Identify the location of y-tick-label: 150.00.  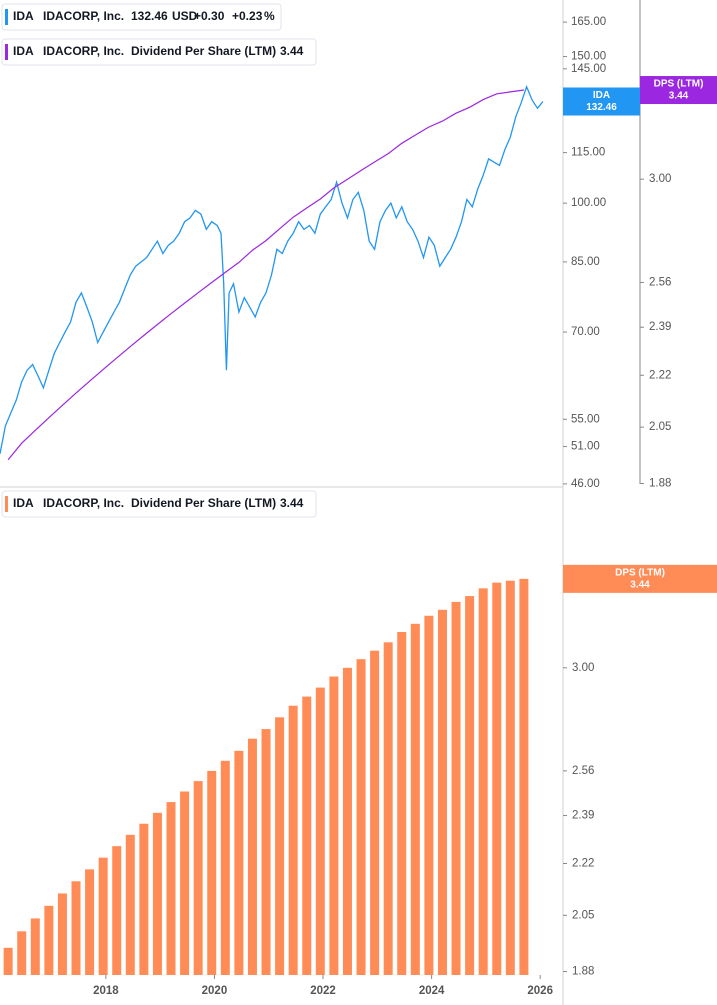
(588, 57).